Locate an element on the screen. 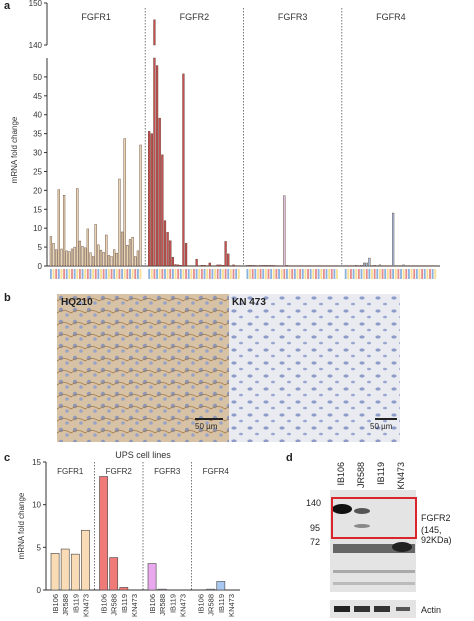  x-tick-label: IB119 is located at coordinates (75, 603).